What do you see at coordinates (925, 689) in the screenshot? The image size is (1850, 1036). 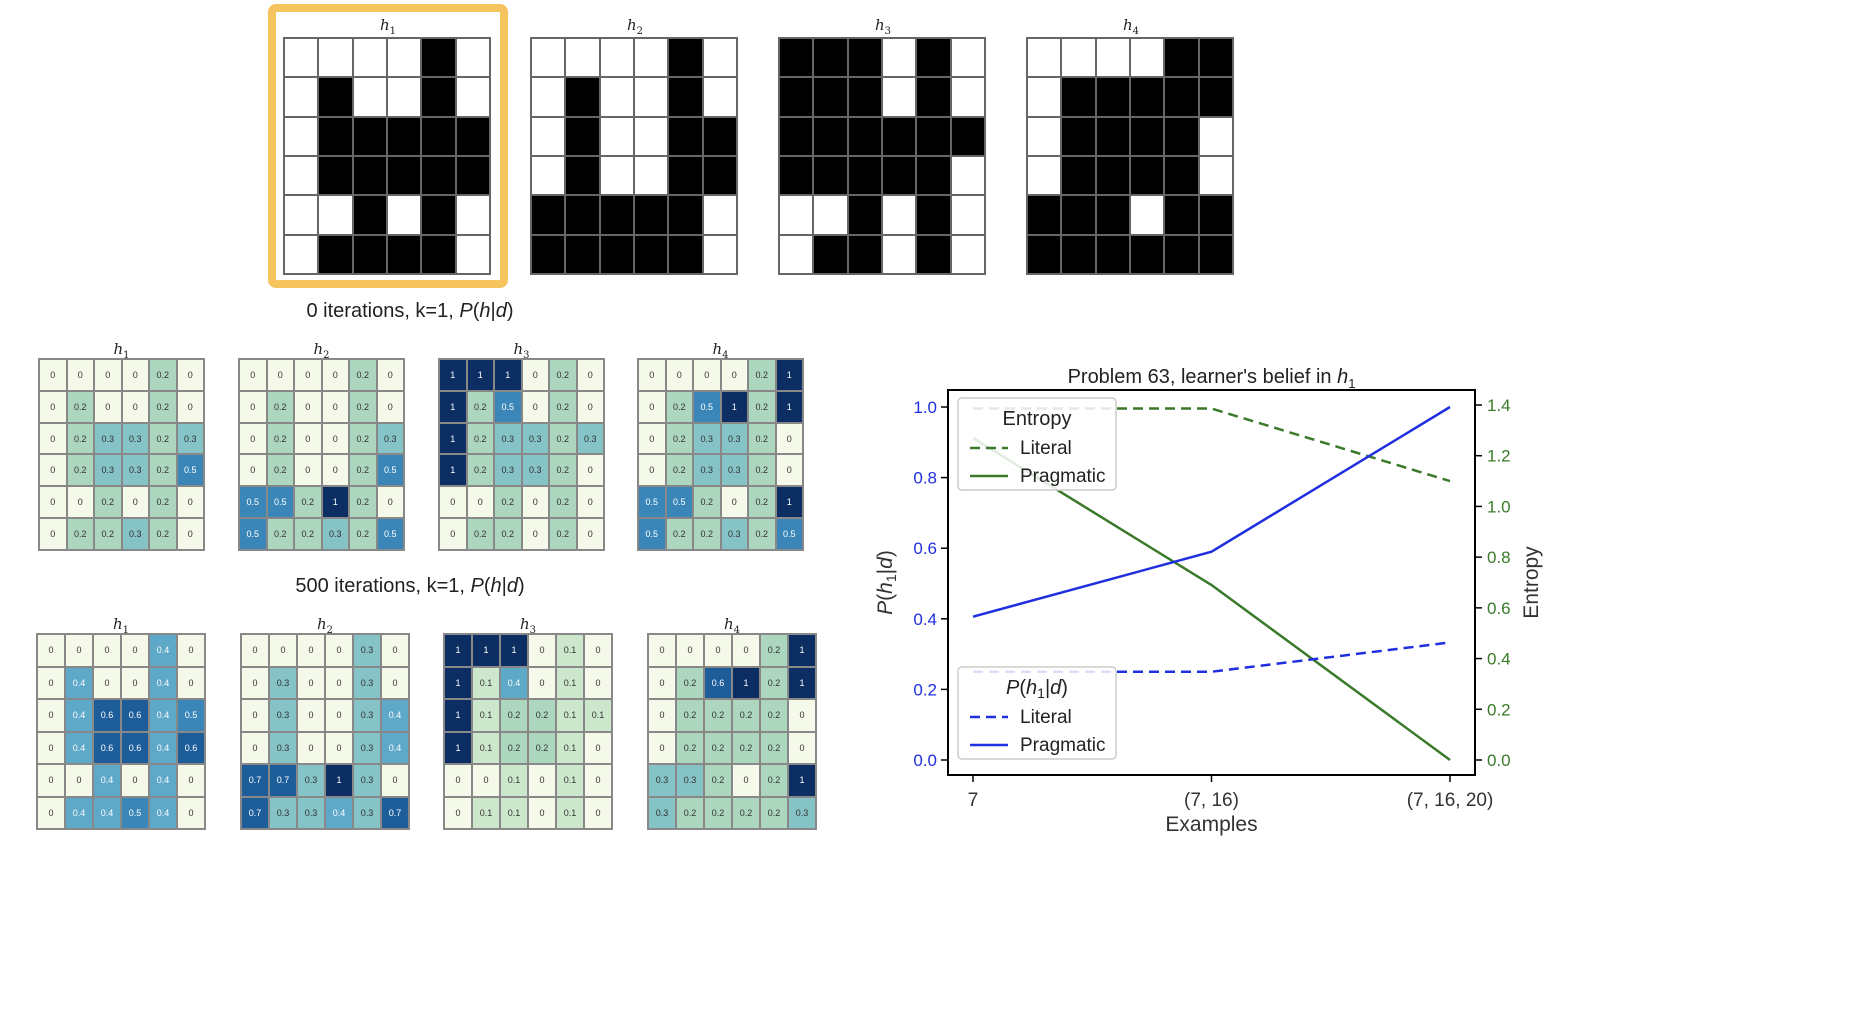 I see `left-tick-label: 0.2` at bounding box center [925, 689].